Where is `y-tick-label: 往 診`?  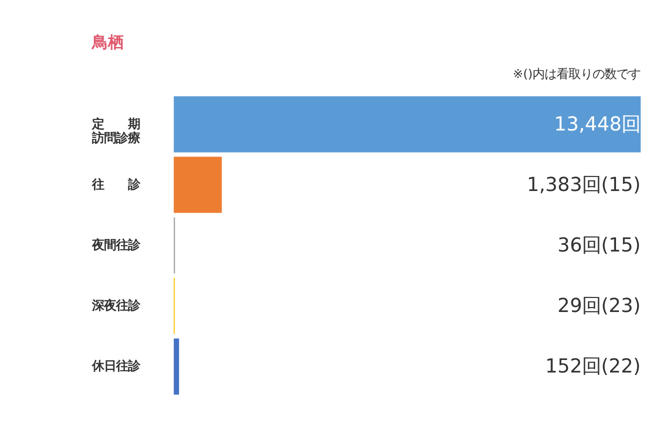
y-tick-label: 往 診 is located at coordinates (116, 184).